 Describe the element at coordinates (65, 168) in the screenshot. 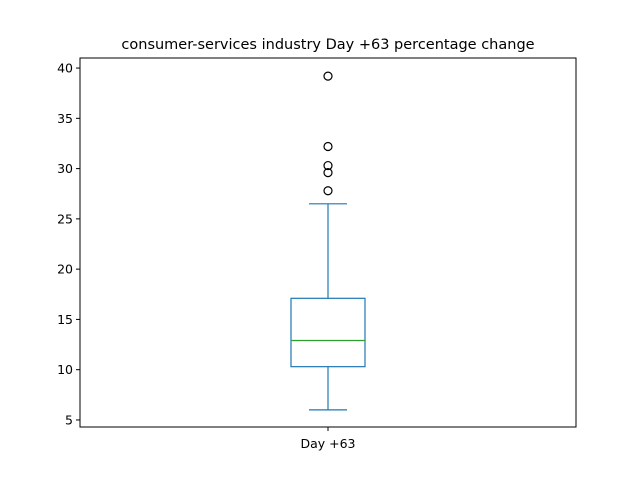

I see `y-tick-label: 30` at that location.